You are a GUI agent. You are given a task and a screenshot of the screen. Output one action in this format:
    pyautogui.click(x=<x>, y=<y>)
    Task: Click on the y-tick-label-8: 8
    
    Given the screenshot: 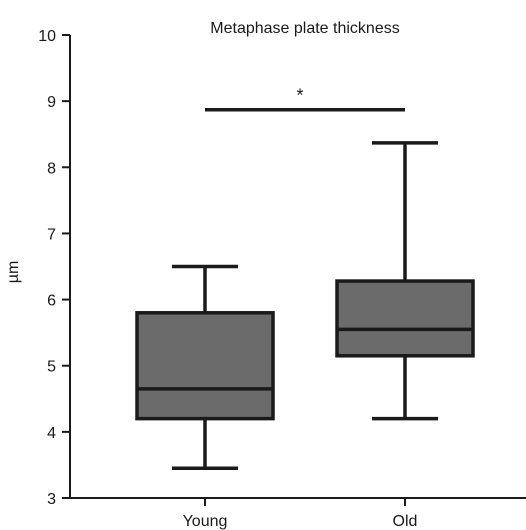 What is the action you would take?
    pyautogui.click(x=51, y=168)
    